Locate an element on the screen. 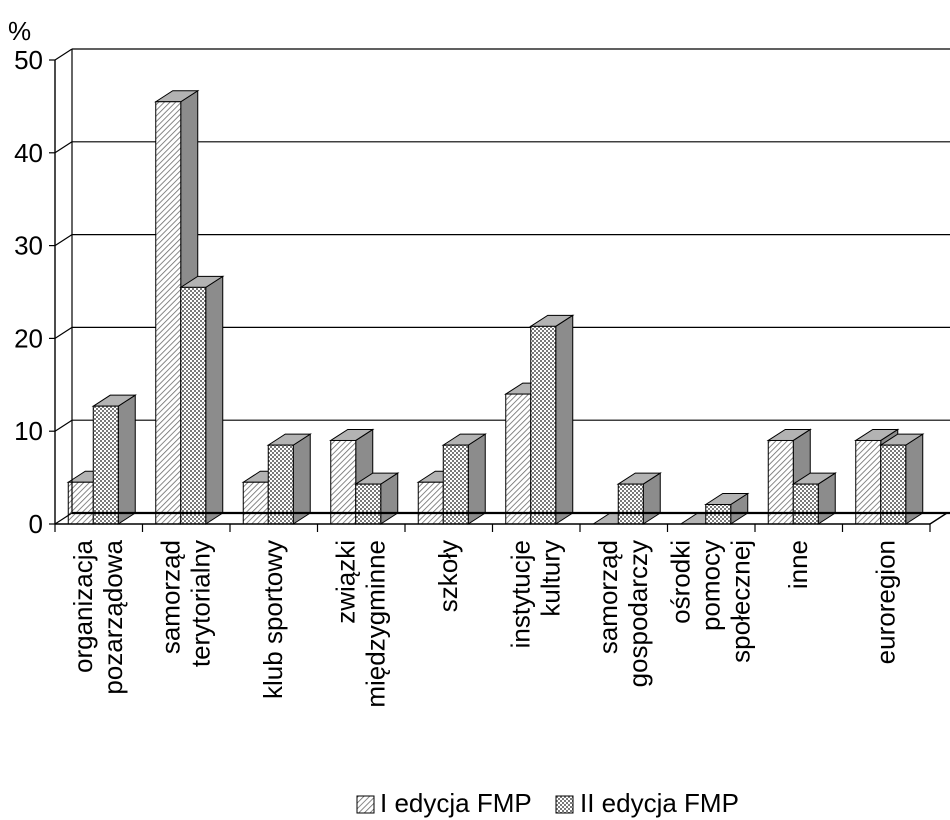  x-tick-label-line: kultury is located at coordinates (550, 578).